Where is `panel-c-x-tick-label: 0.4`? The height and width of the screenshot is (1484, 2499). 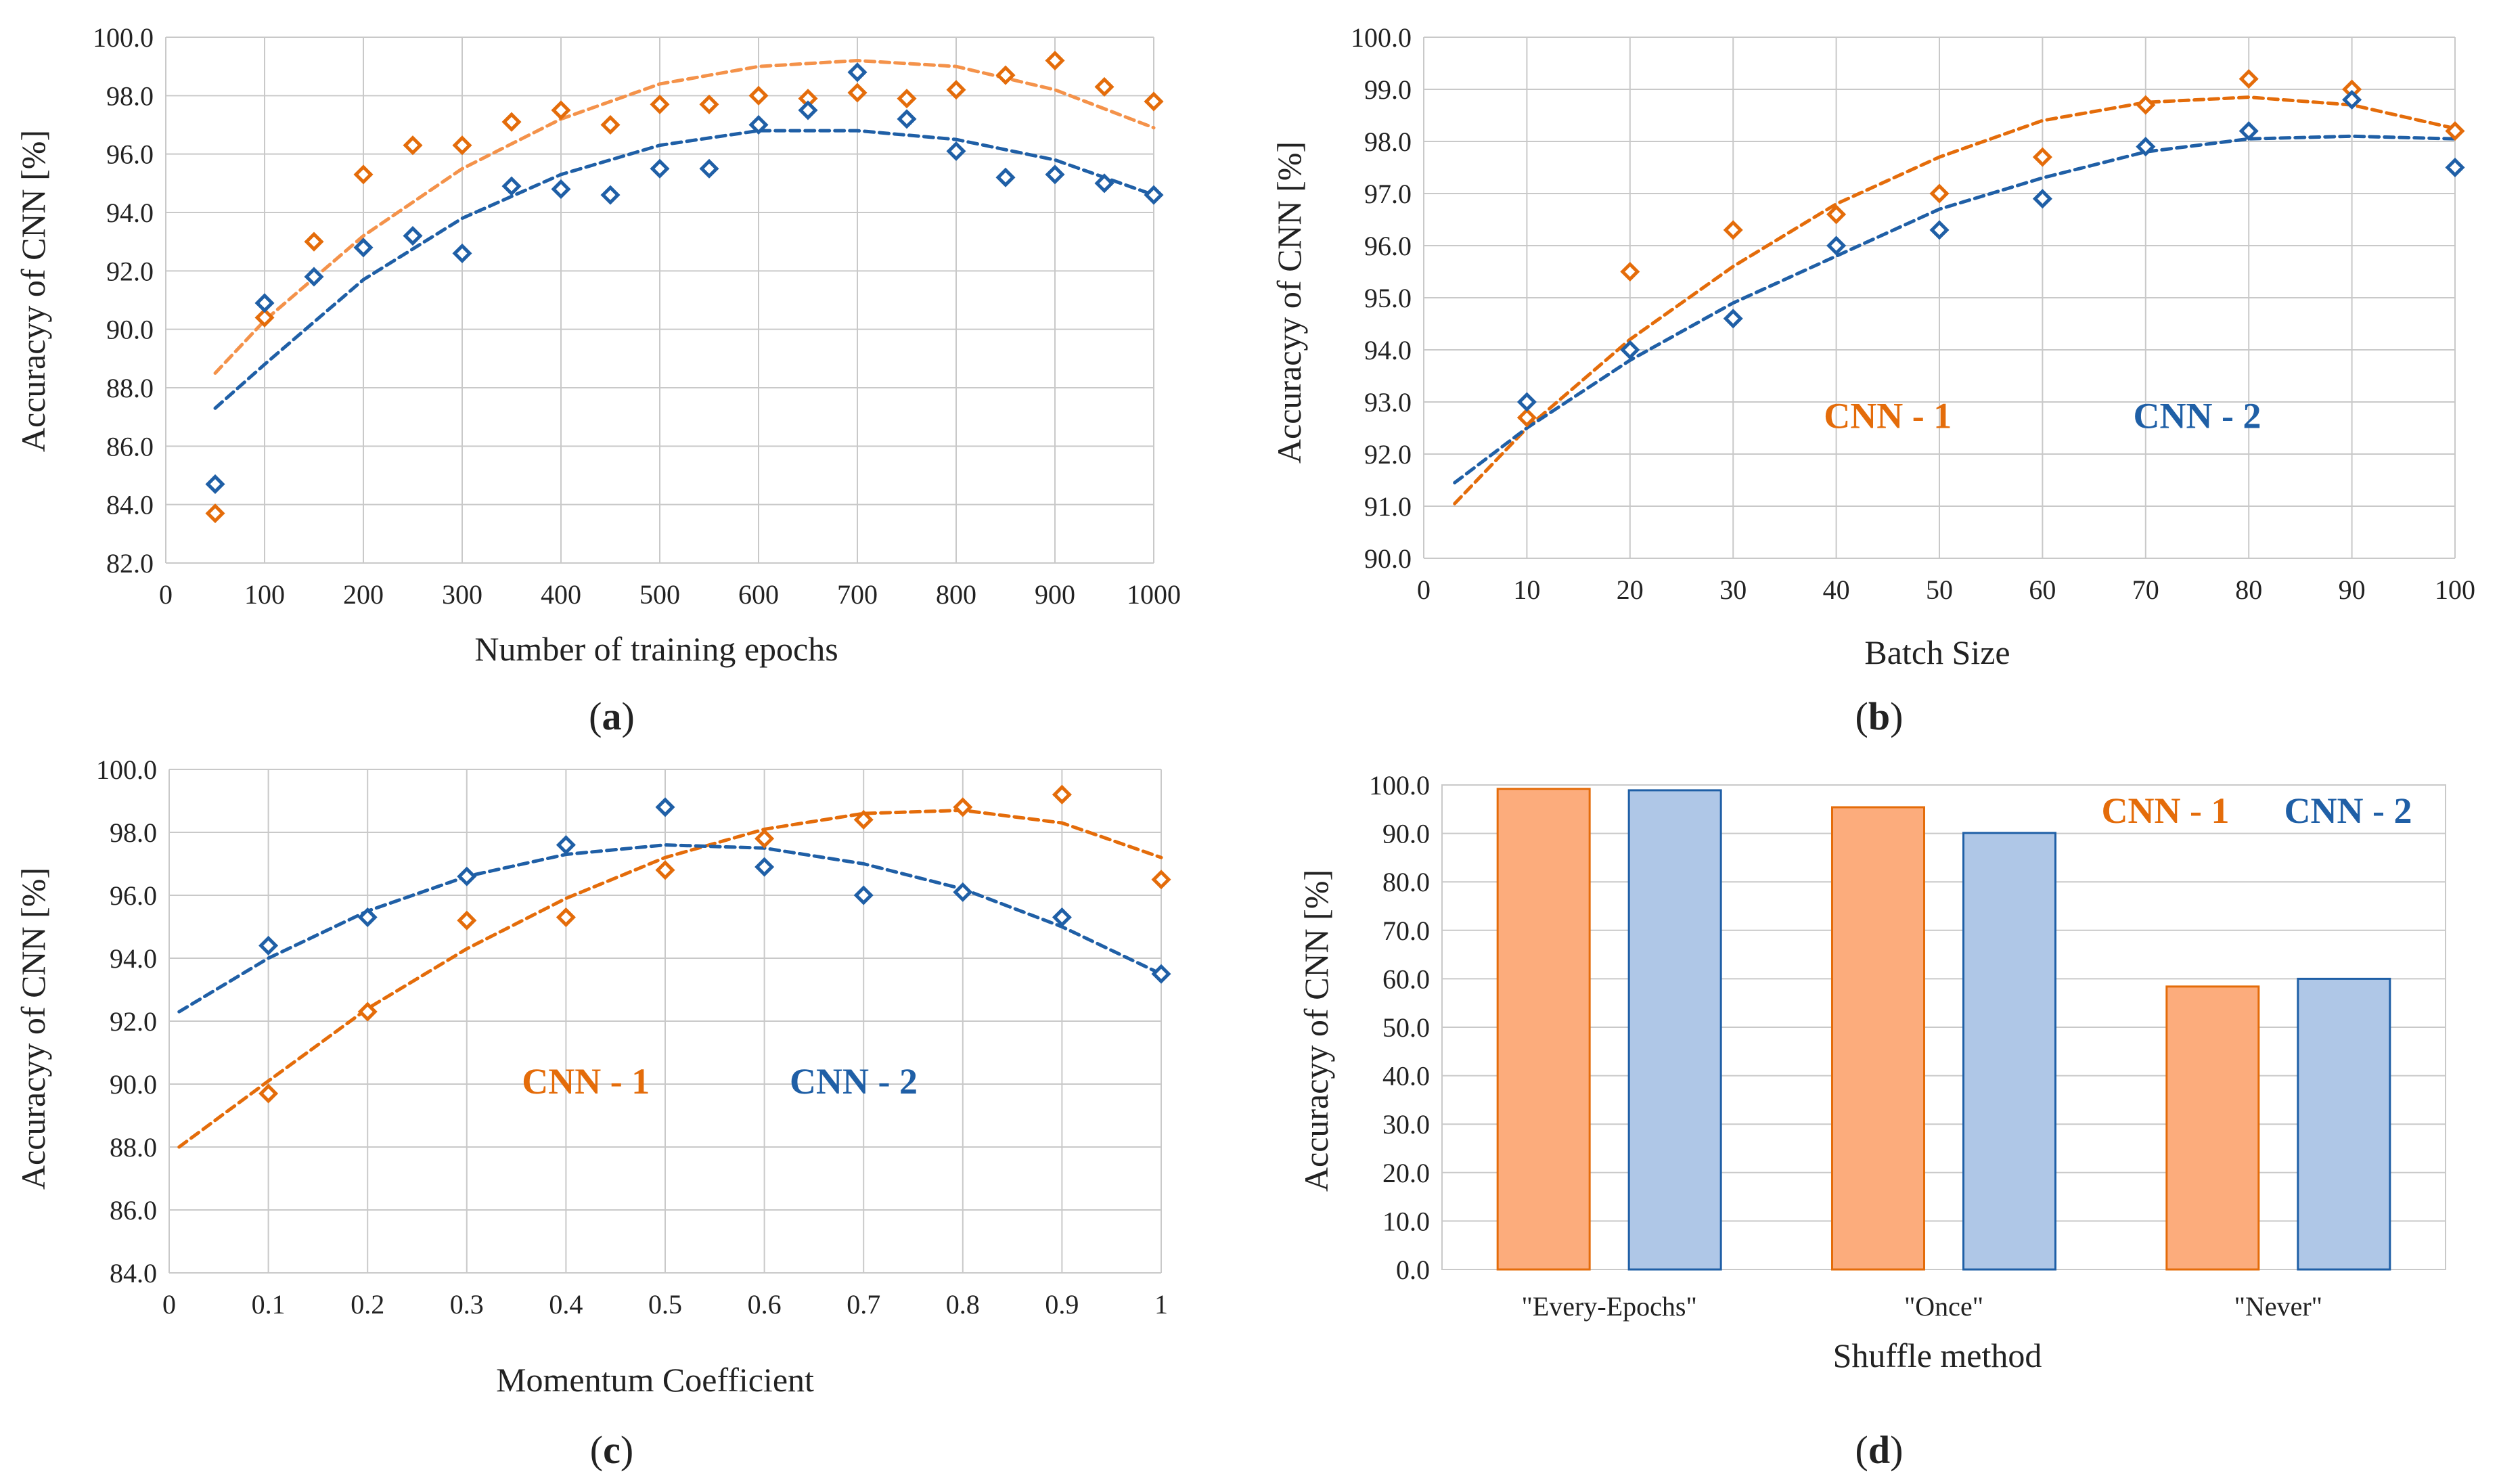 panel-c-x-tick-label: 0.4 is located at coordinates (566, 1305).